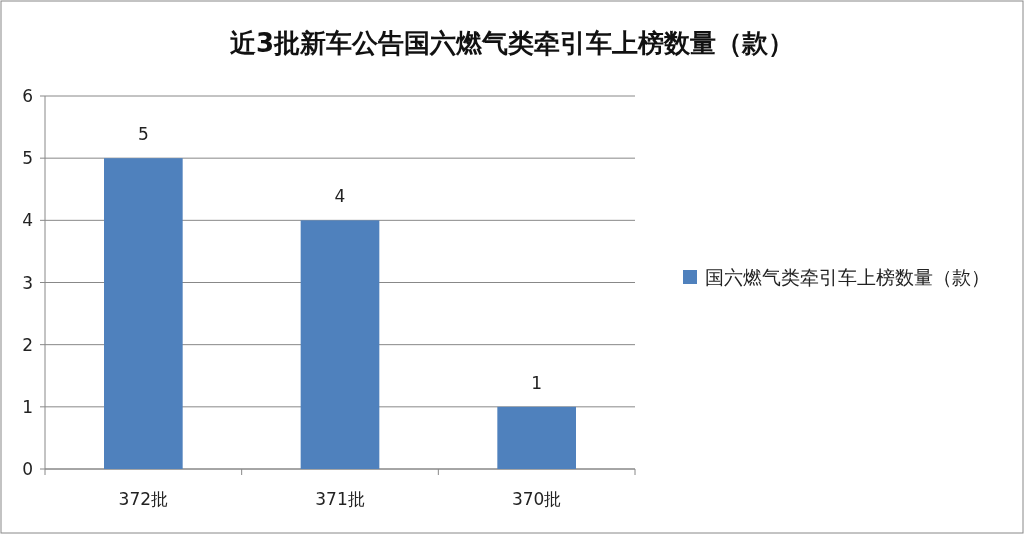 Image resolution: width=1024 pixels, height=534 pixels. I want to click on chart-title: 近3批新车公告国六燃气类牵引车上榜数量（款）, so click(512, 43).